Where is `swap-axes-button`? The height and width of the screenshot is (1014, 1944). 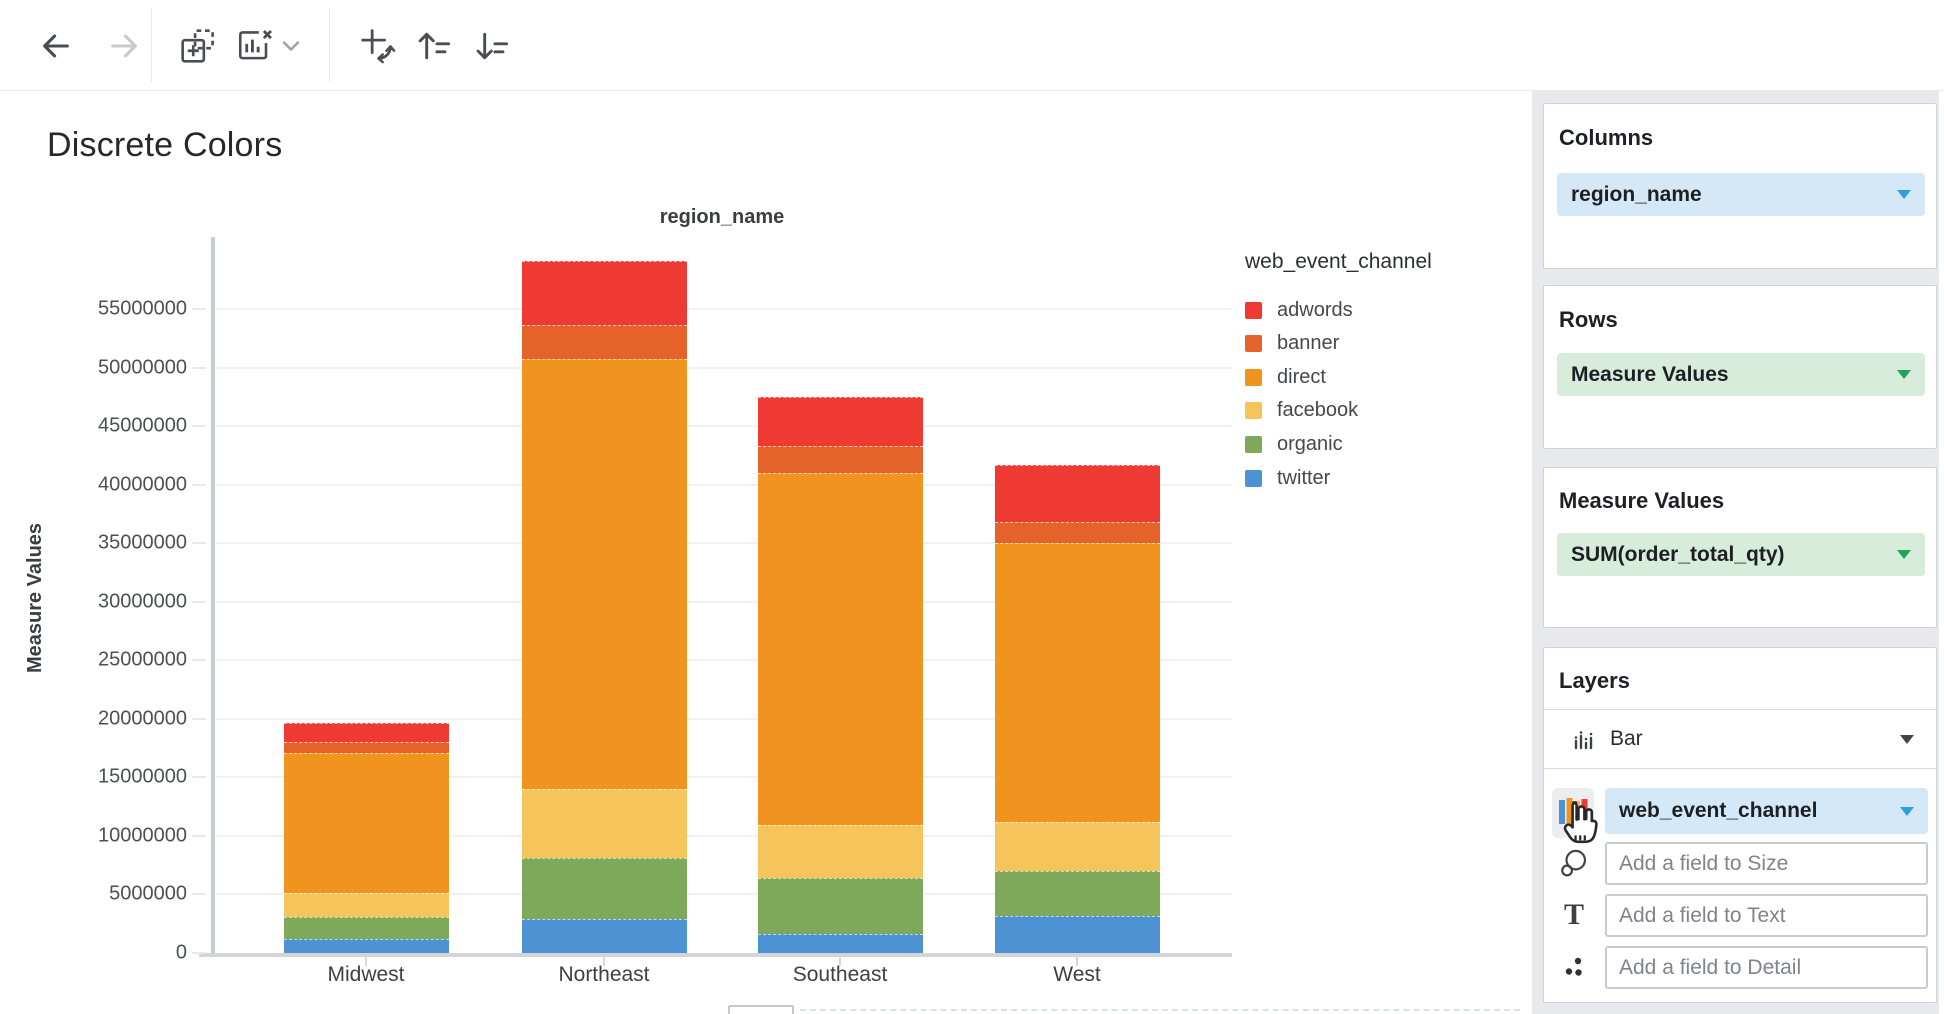
swap-axes-button is located at coordinates (378, 46).